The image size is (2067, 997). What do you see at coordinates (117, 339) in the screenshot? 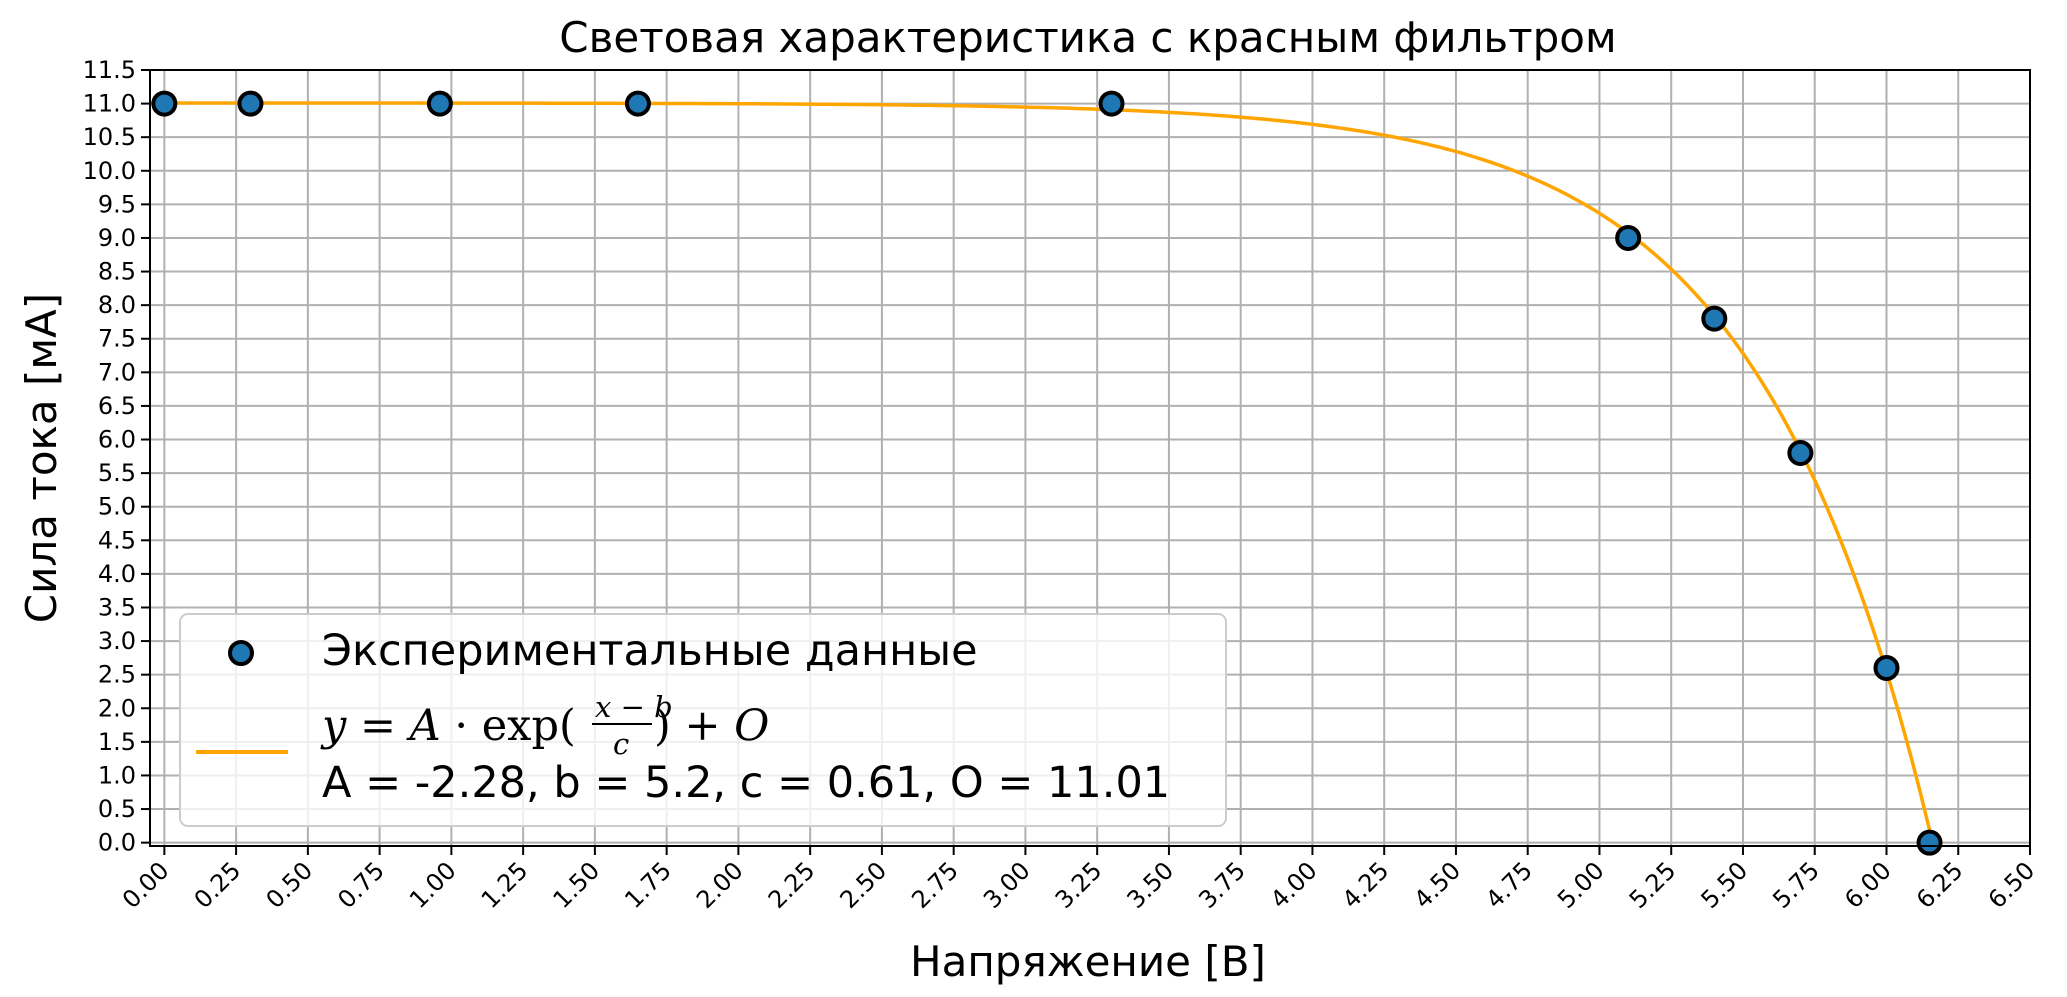
I see `y-tick-label: 7.5` at bounding box center [117, 339].